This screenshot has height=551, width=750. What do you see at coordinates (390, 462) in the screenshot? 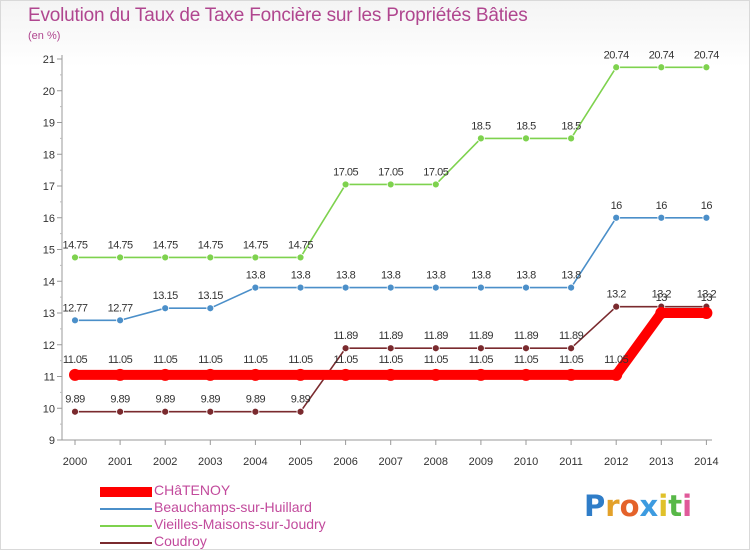
I see `x-tick-label: 2007` at bounding box center [390, 462].